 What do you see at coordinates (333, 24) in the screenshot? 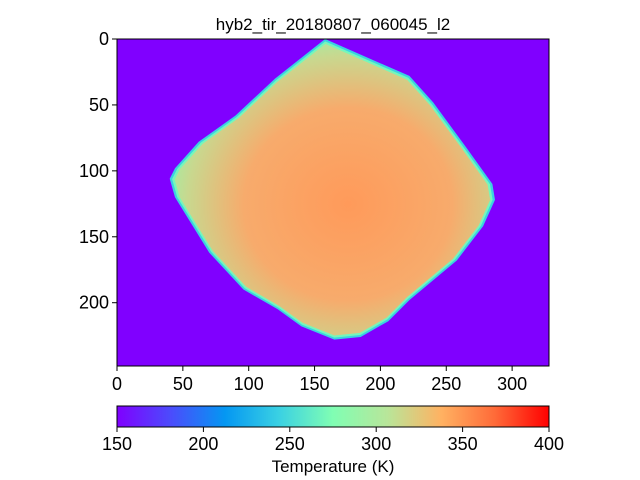
I see `chart-title: hyb2_tir_20180807_060045_l2` at bounding box center [333, 24].